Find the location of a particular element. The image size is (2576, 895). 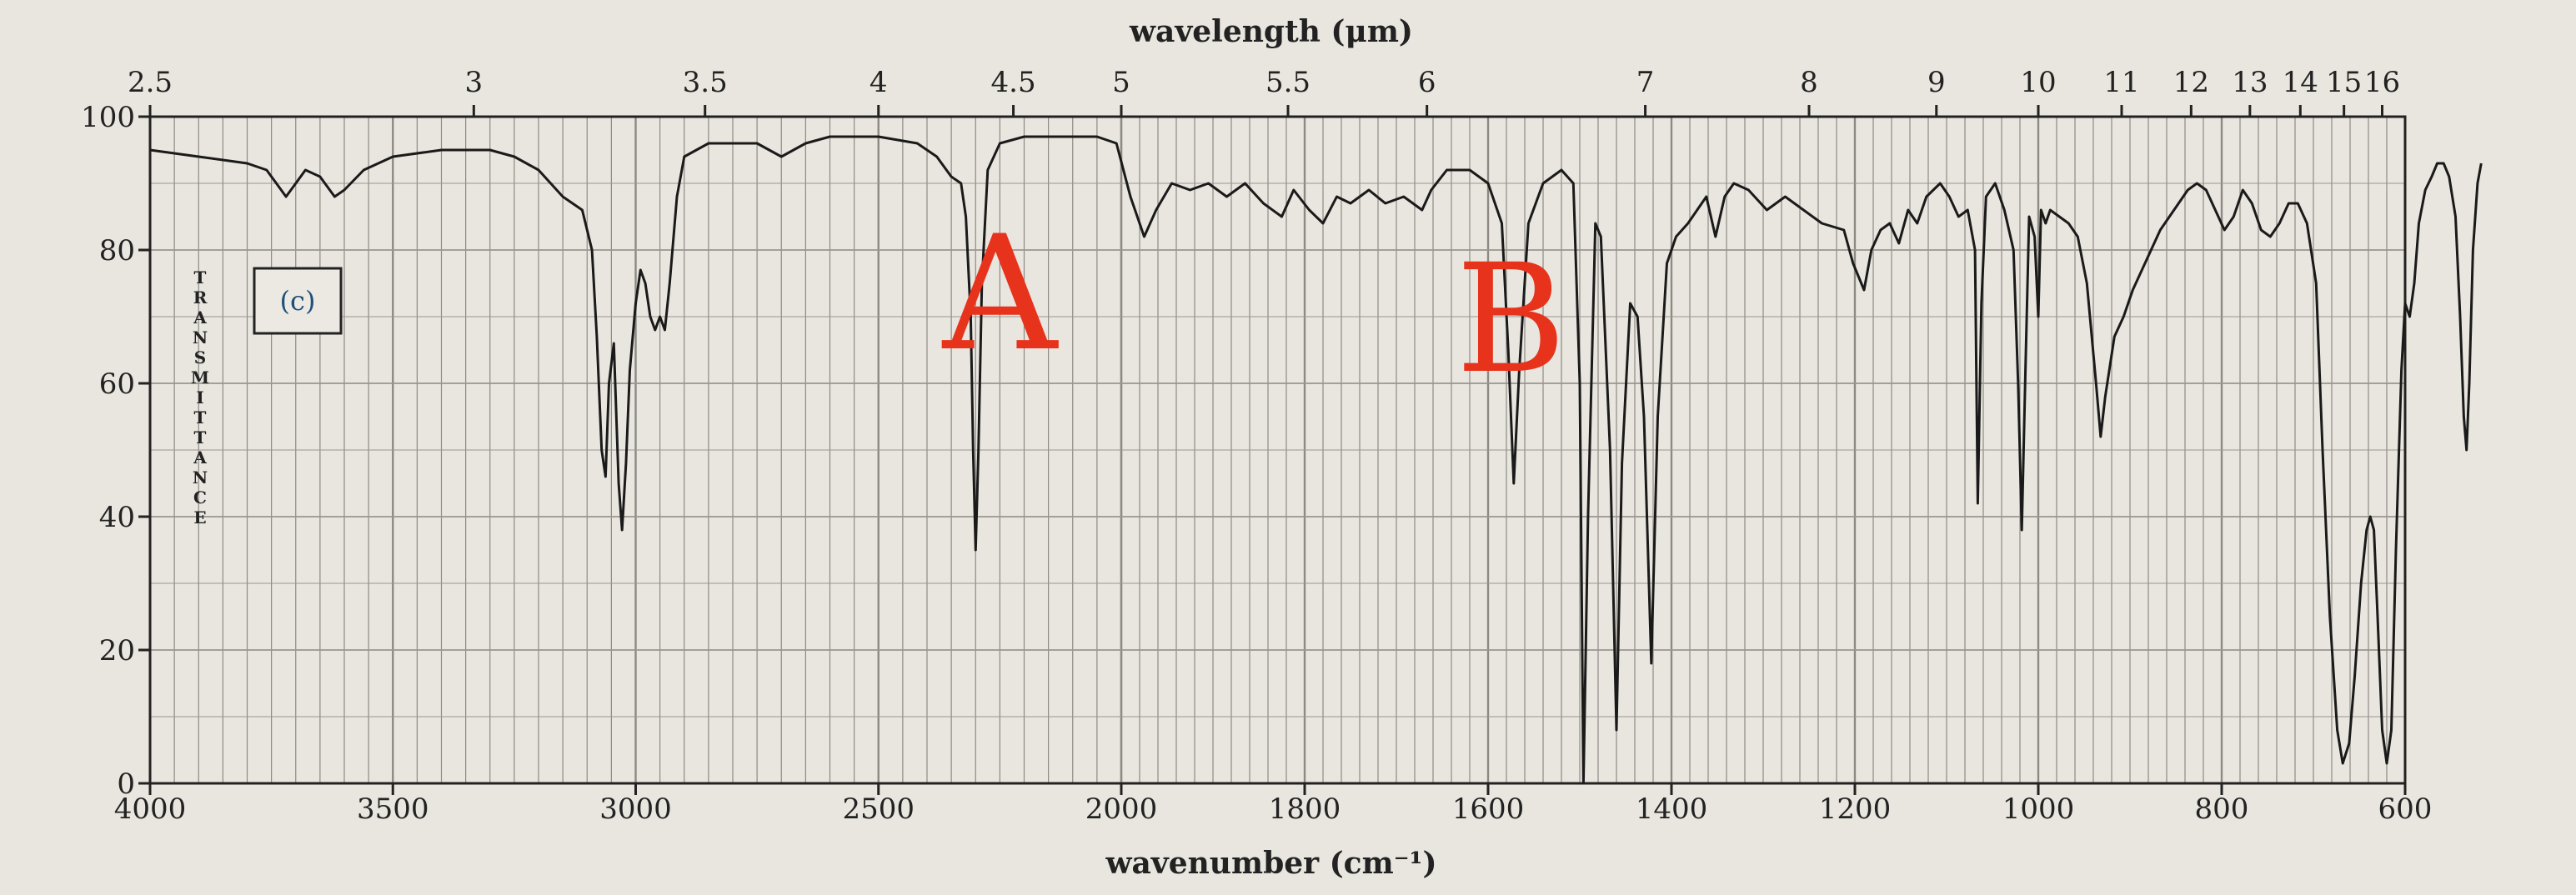

top-tick-label: 14 is located at coordinates (2300, 82).